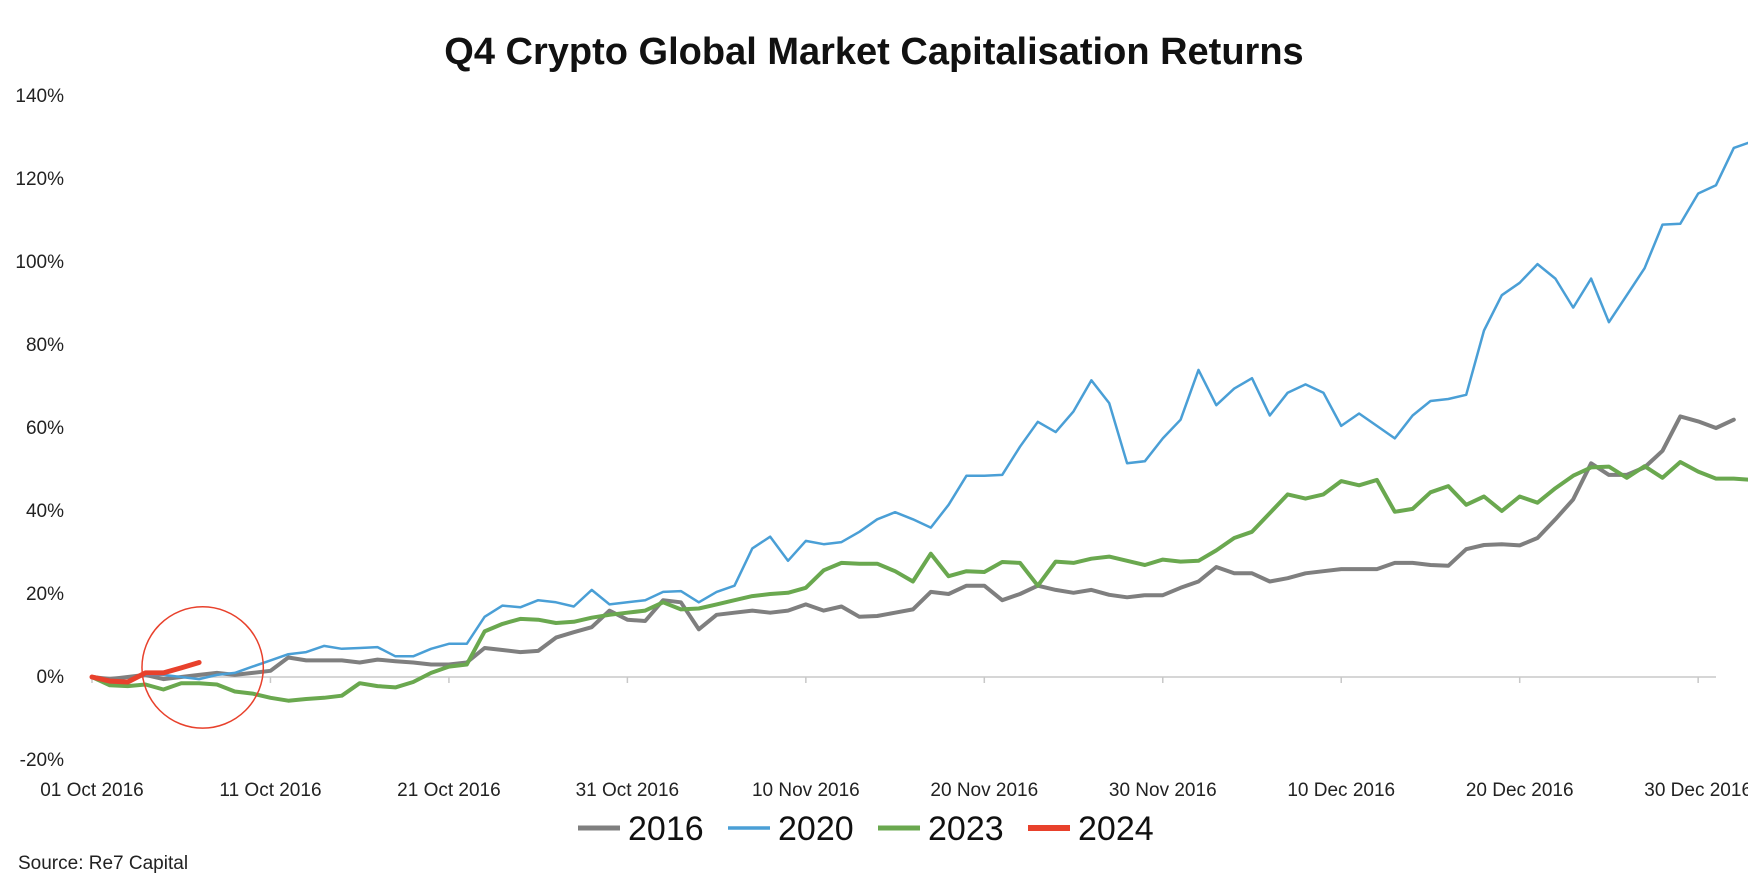 The height and width of the screenshot is (890, 1748). Describe the element at coordinates (42, 760) in the screenshot. I see `y-tick-label: -20%` at that location.